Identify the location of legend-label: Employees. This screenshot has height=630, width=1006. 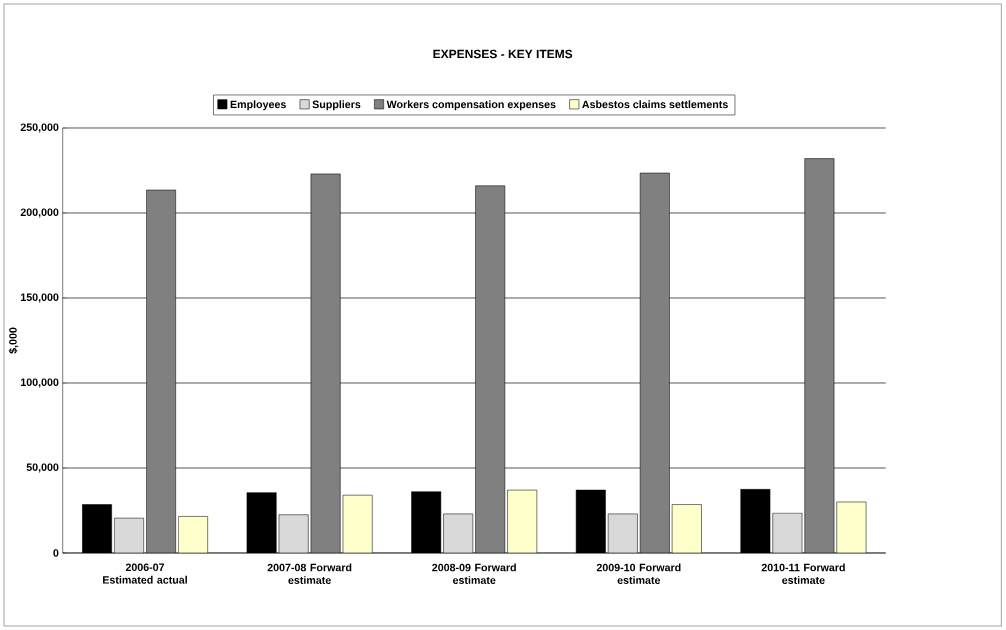
(258, 105).